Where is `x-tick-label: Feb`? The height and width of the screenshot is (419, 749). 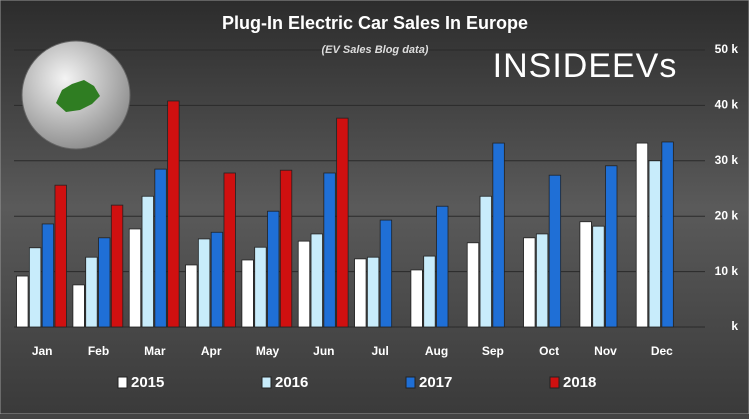
x-tick-label: Feb is located at coordinates (98, 351).